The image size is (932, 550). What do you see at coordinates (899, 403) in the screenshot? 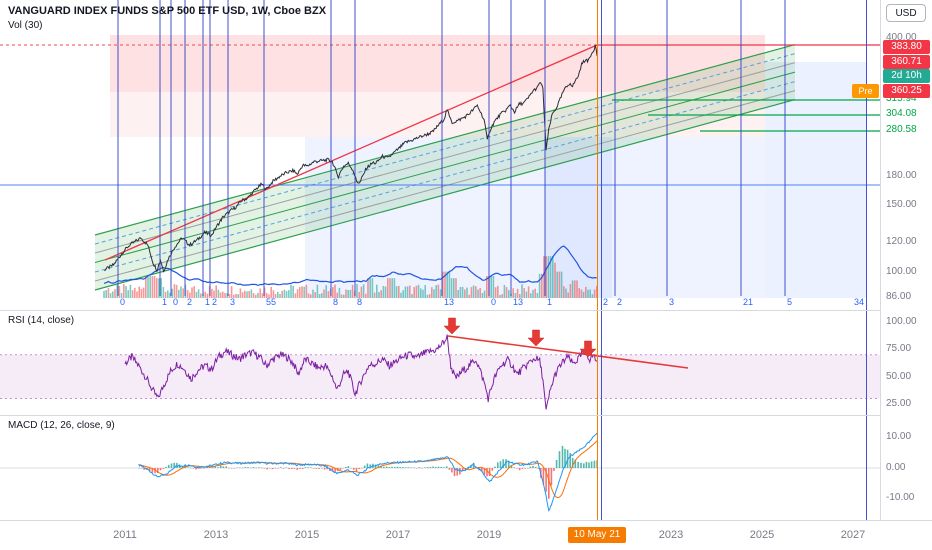
I see `rsi-axis-label: 25.00` at bounding box center [899, 403].